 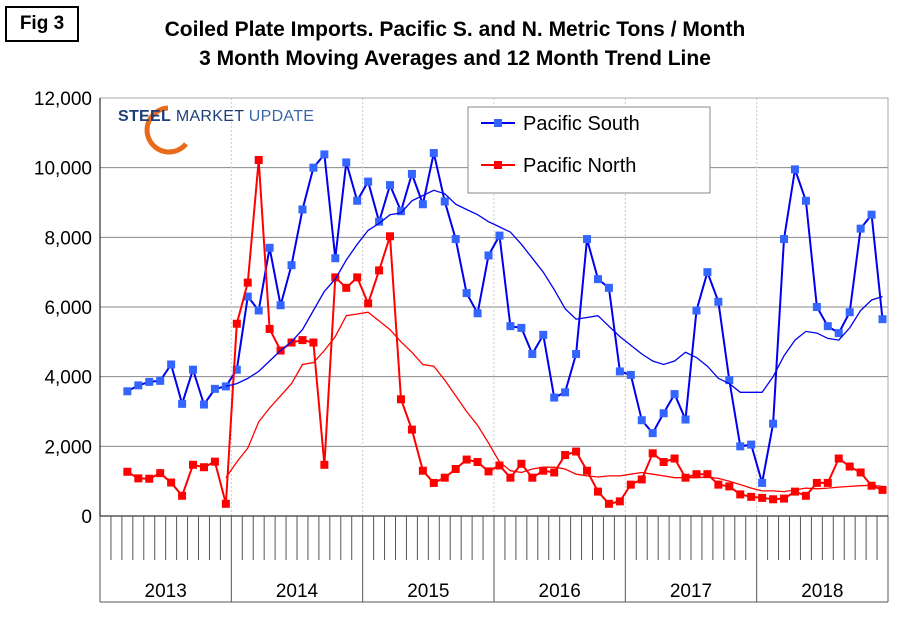 What do you see at coordinates (428, 591) in the screenshot?
I see `year-label: 2015` at bounding box center [428, 591].